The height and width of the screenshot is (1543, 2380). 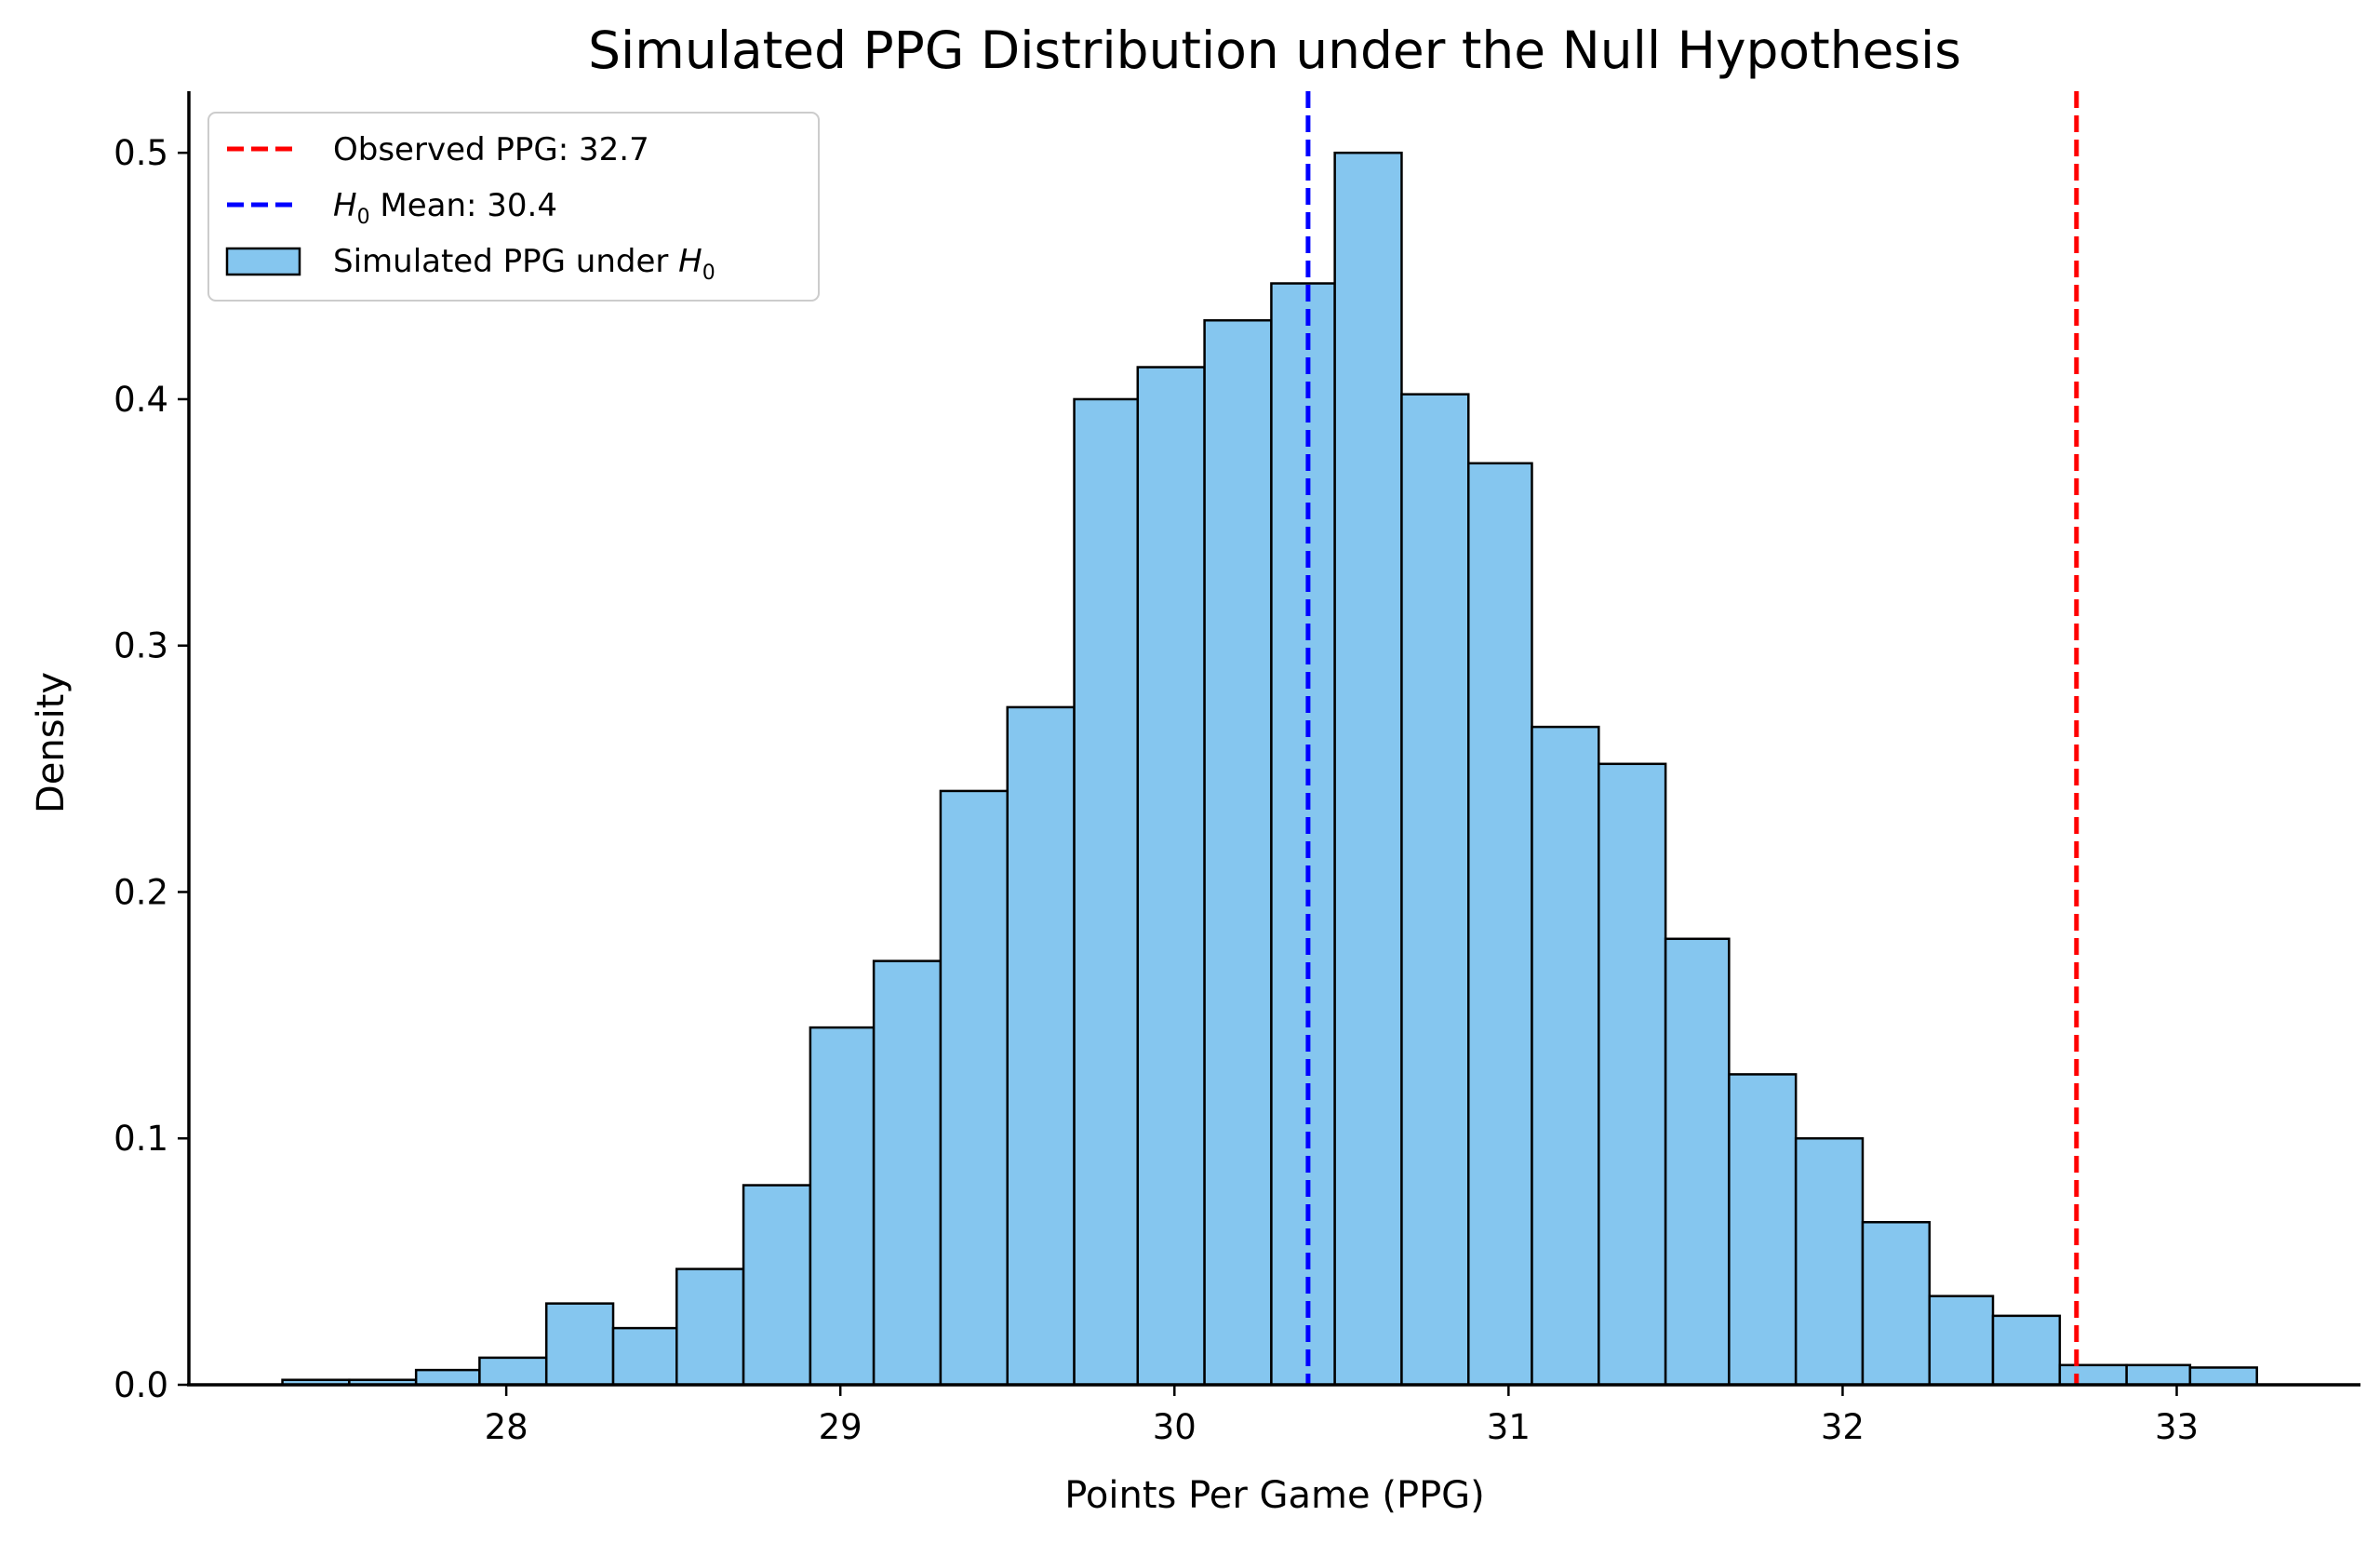 What do you see at coordinates (141, 153) in the screenshot?
I see `y-tick-label: 0.5` at bounding box center [141, 153].